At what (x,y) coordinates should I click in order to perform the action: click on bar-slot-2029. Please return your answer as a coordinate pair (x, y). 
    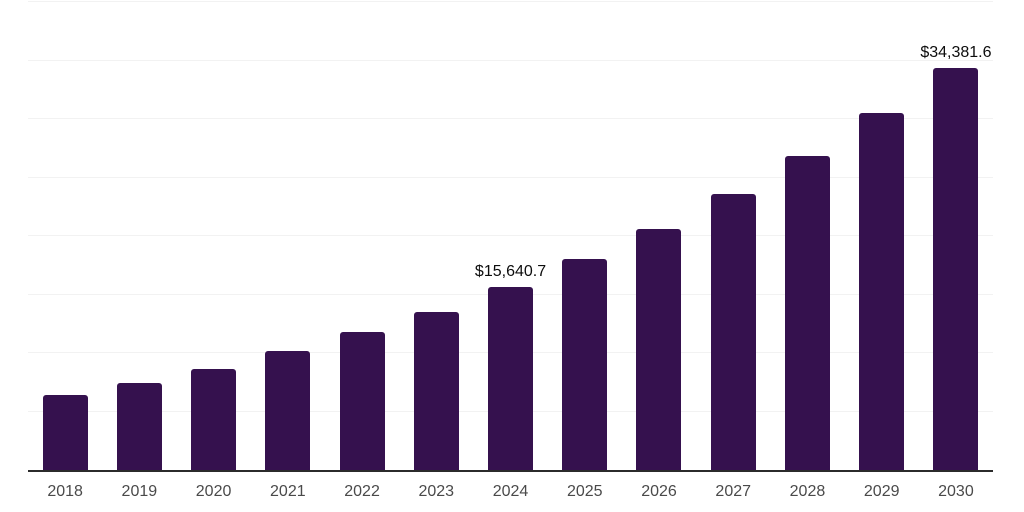
    Looking at the image, I should click on (882, 236).